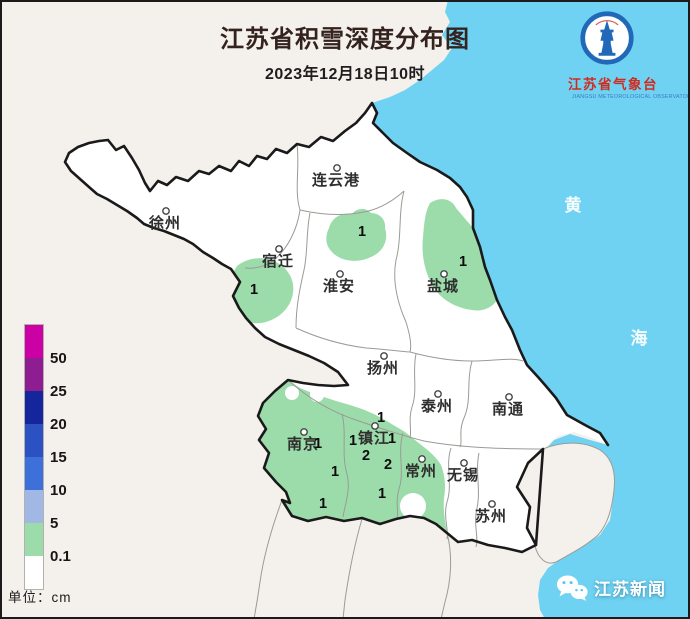 The height and width of the screenshot is (619, 690). Describe the element at coordinates (613, 84) in the screenshot. I see `agency-name: 江苏省气象台` at that location.